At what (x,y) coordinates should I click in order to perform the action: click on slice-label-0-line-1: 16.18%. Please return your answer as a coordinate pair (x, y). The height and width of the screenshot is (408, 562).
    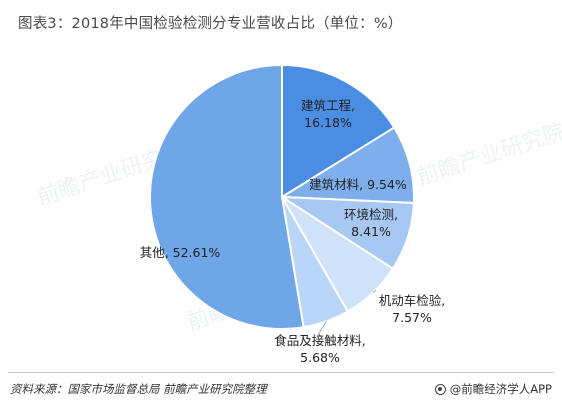
    Looking at the image, I should click on (328, 122).